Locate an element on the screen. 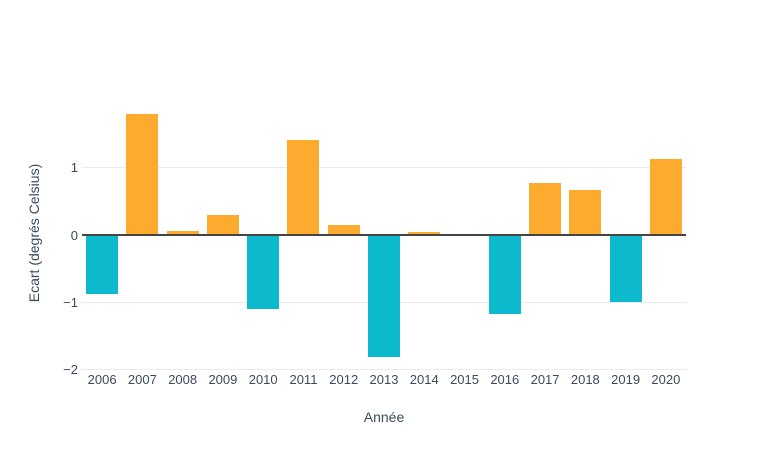 Image resolution: width=766 pixels, height=450 pixels. bar-2007 is located at coordinates (142, 174).